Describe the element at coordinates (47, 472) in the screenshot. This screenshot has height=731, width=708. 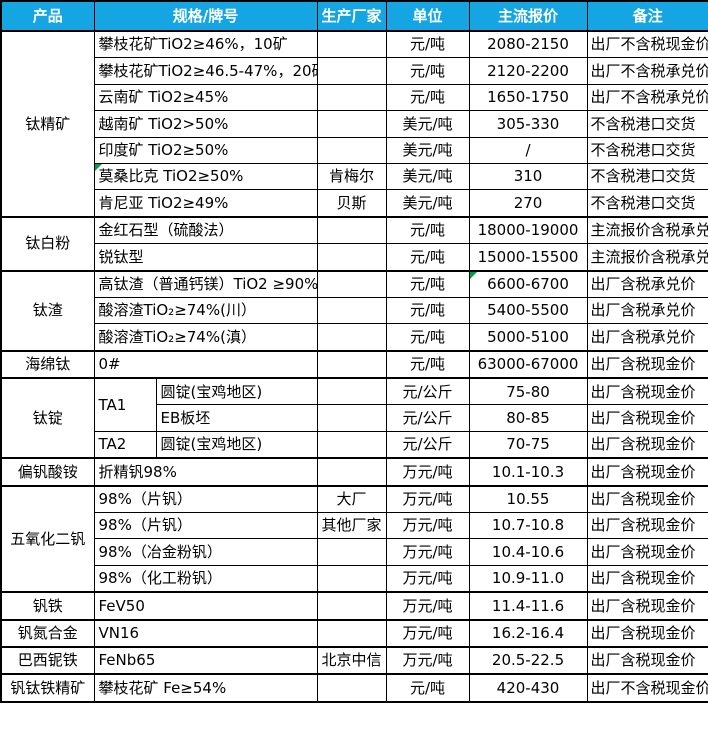
I see `product-group-cell: 偏钒酸铵` at that location.